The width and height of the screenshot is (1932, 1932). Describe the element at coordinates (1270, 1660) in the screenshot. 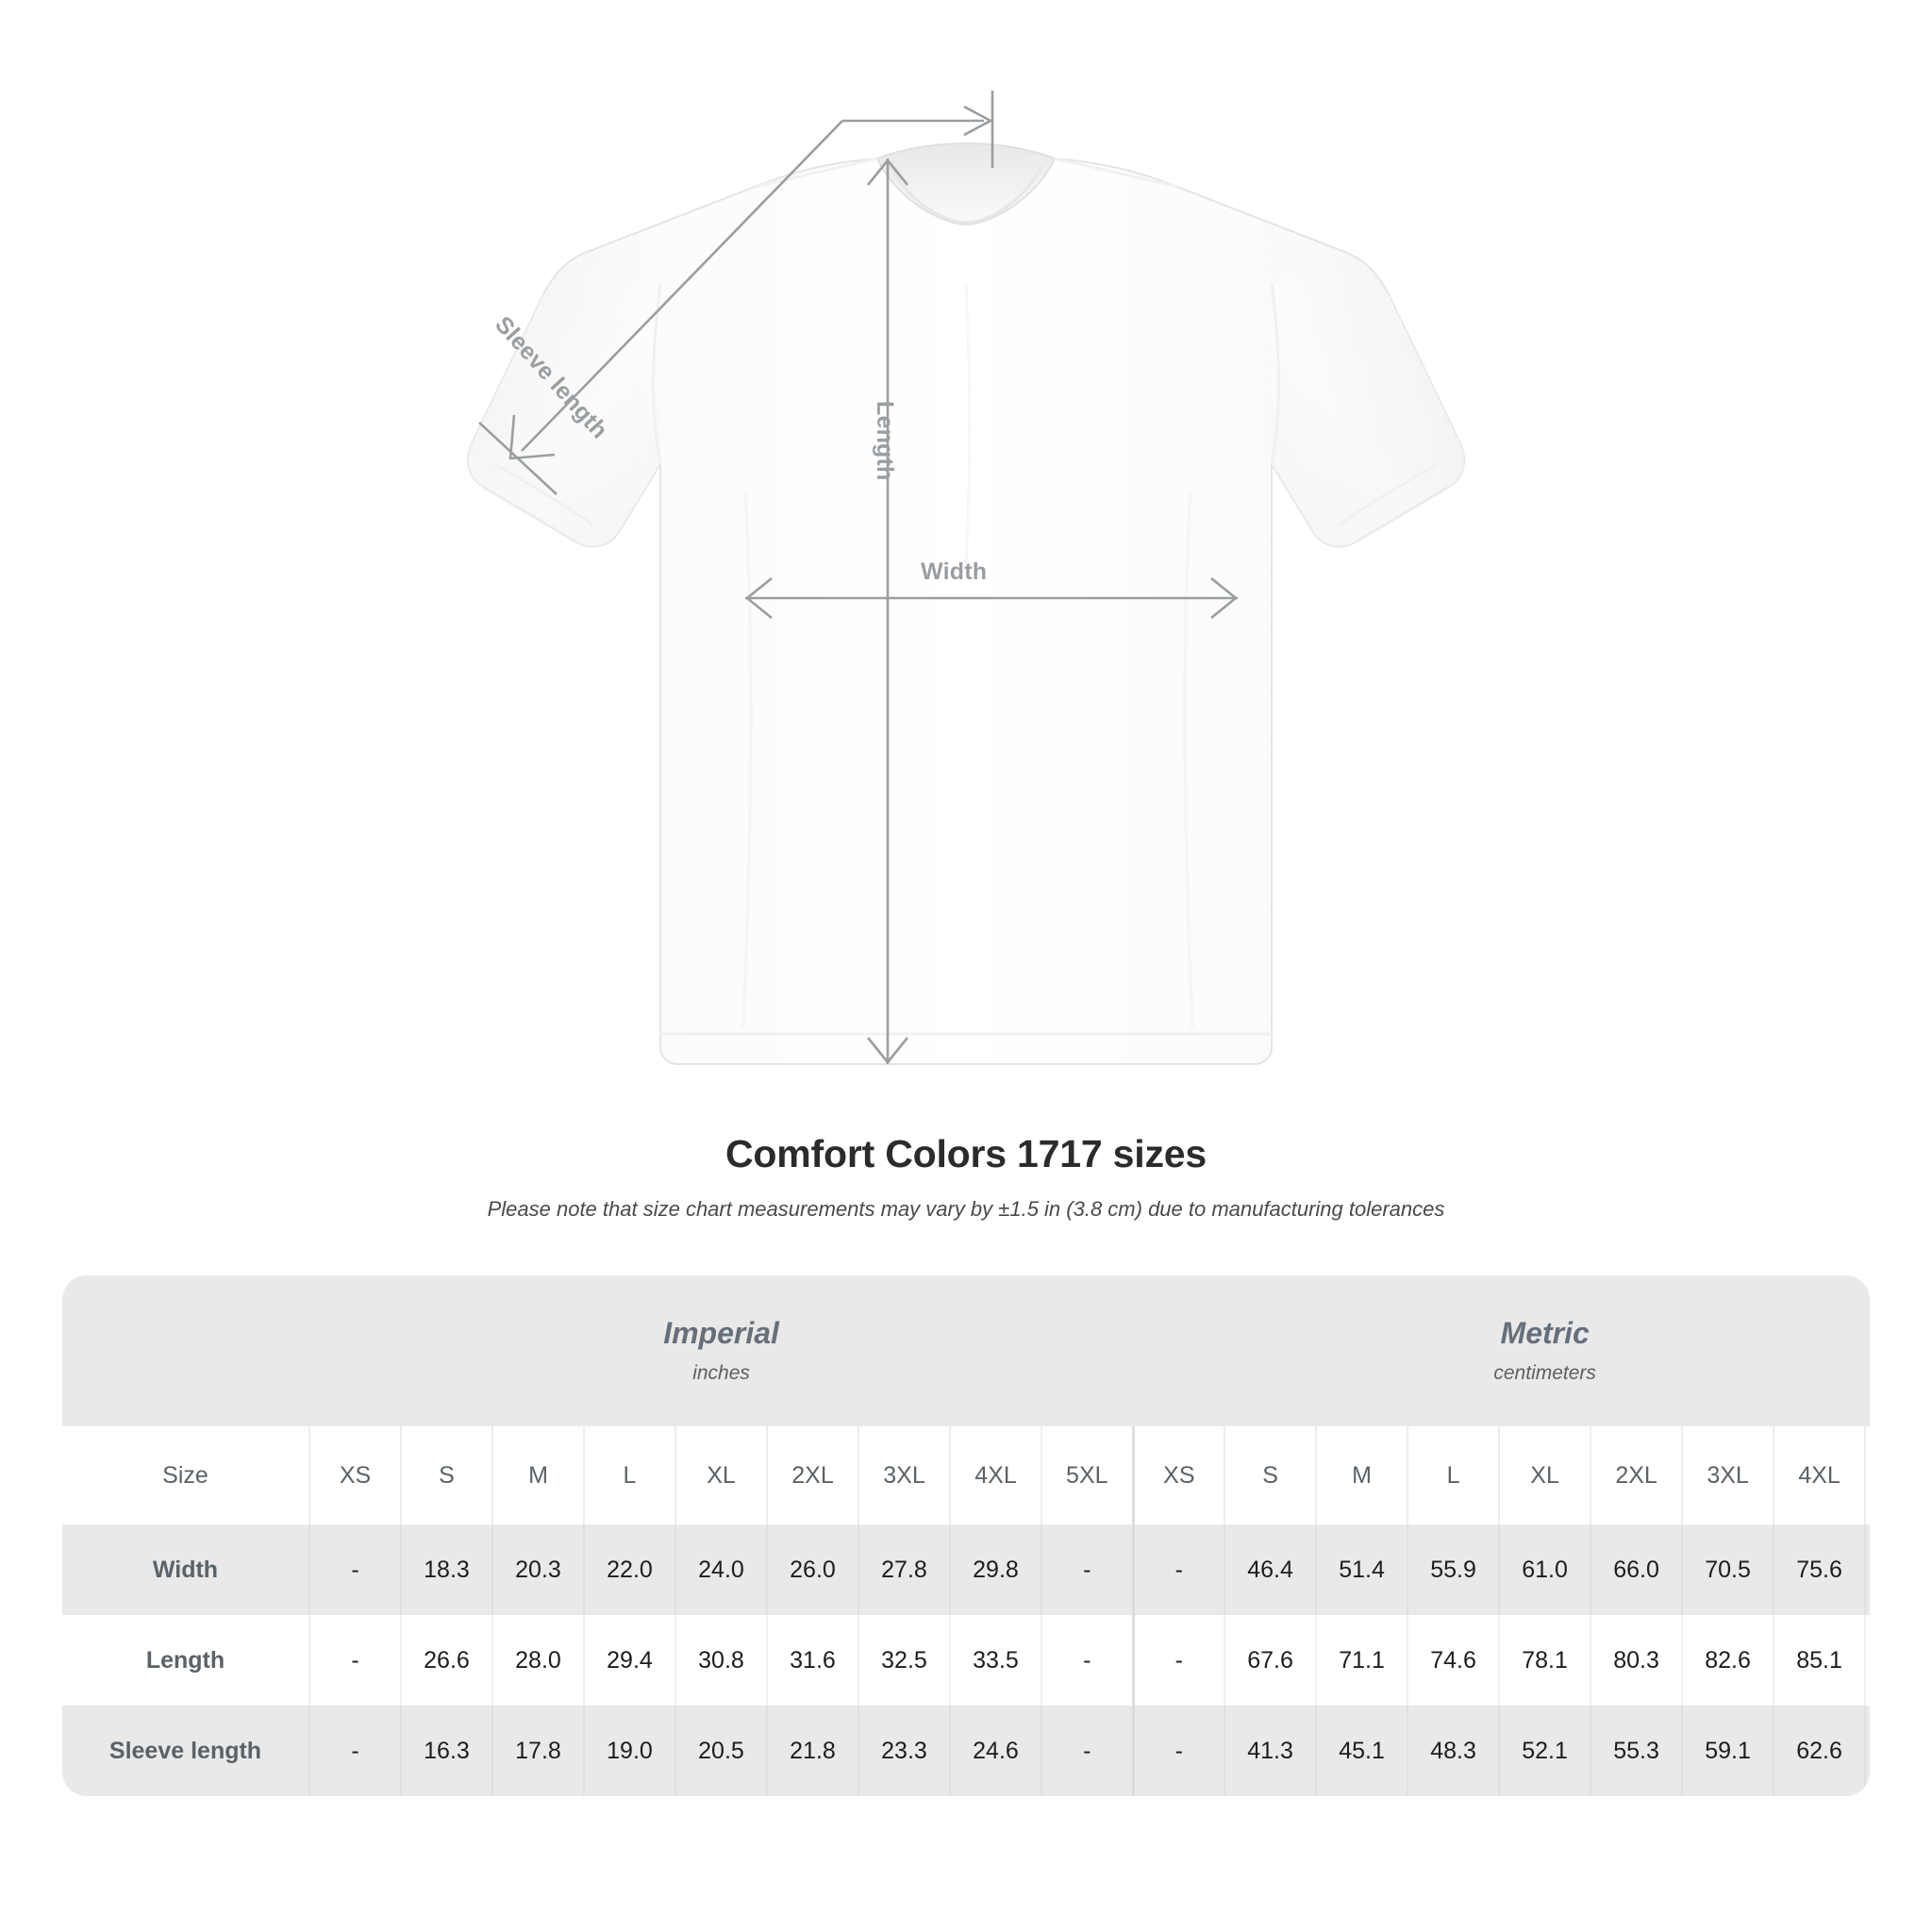

I see `cell-length-metric-s: 67.6` at that location.